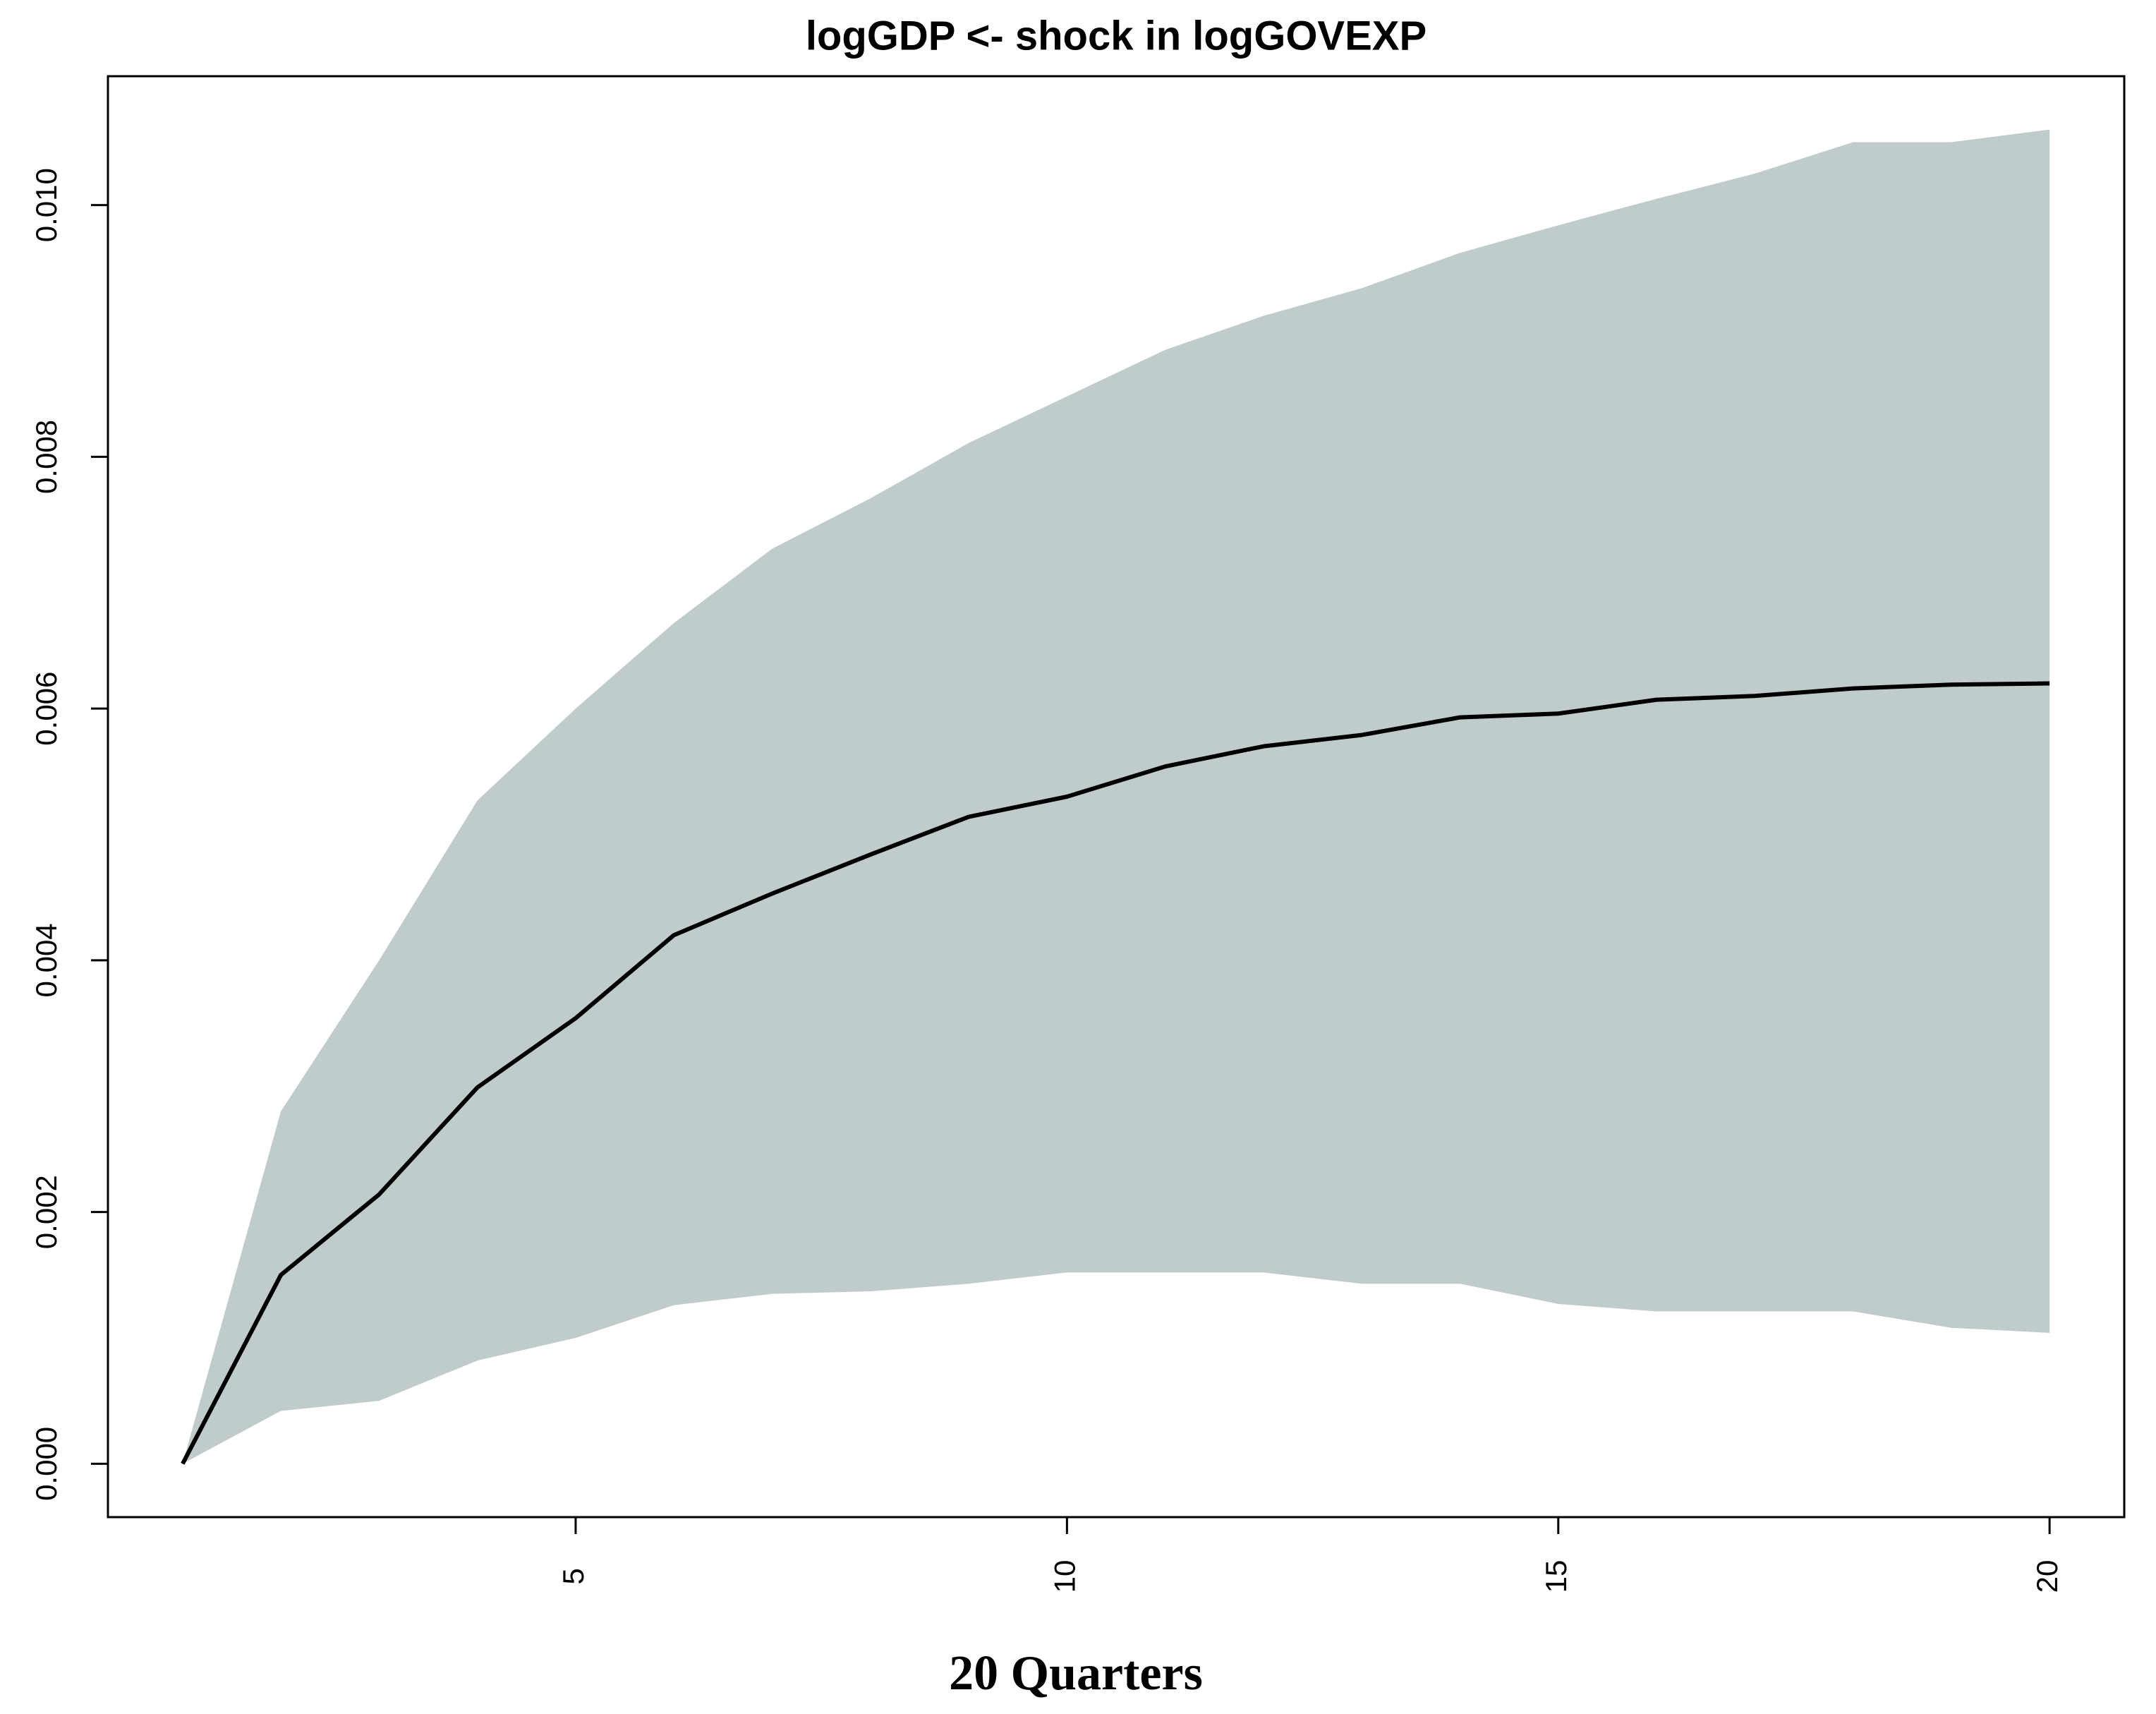 This screenshot has height=1714, width=2156. I want to click on y-tick-label: 0.000, so click(47, 1464).